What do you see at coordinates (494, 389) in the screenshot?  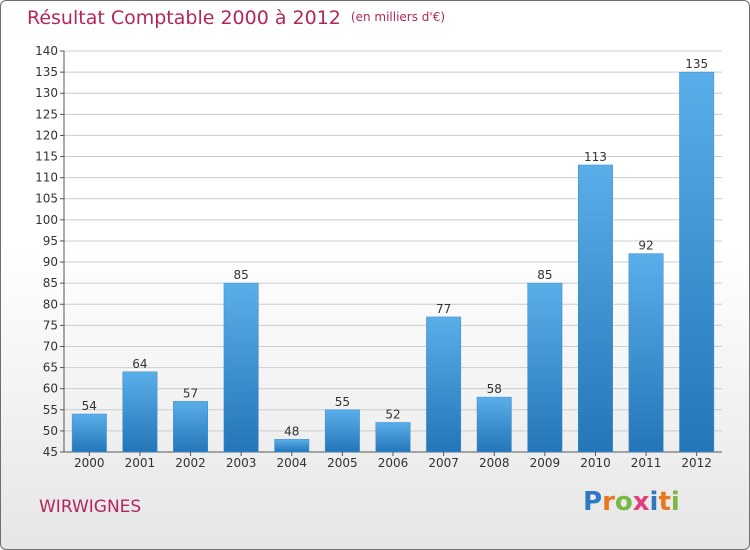 I see `data-label-2008: 58` at bounding box center [494, 389].